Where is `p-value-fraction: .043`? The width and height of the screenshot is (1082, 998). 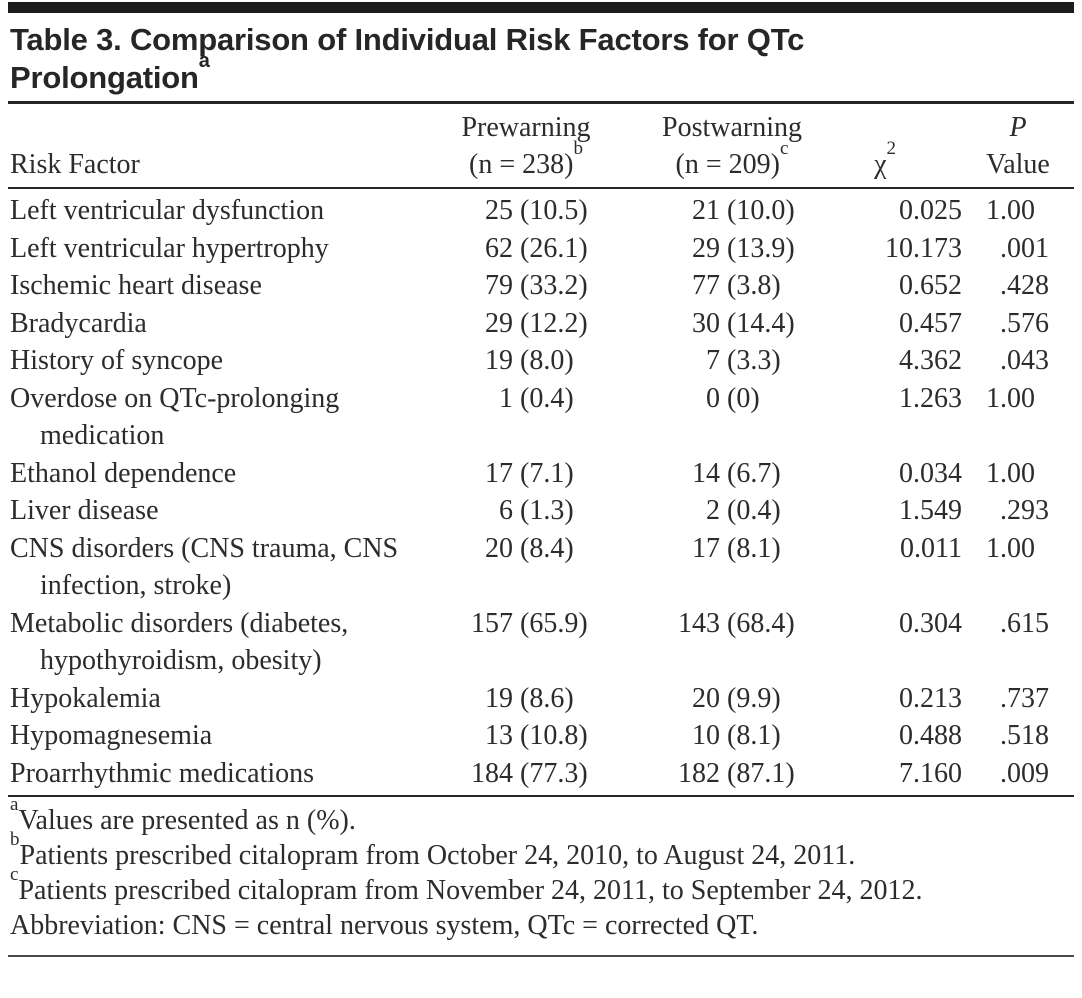
p-value-fraction: .043 is located at coordinates (1024, 360).